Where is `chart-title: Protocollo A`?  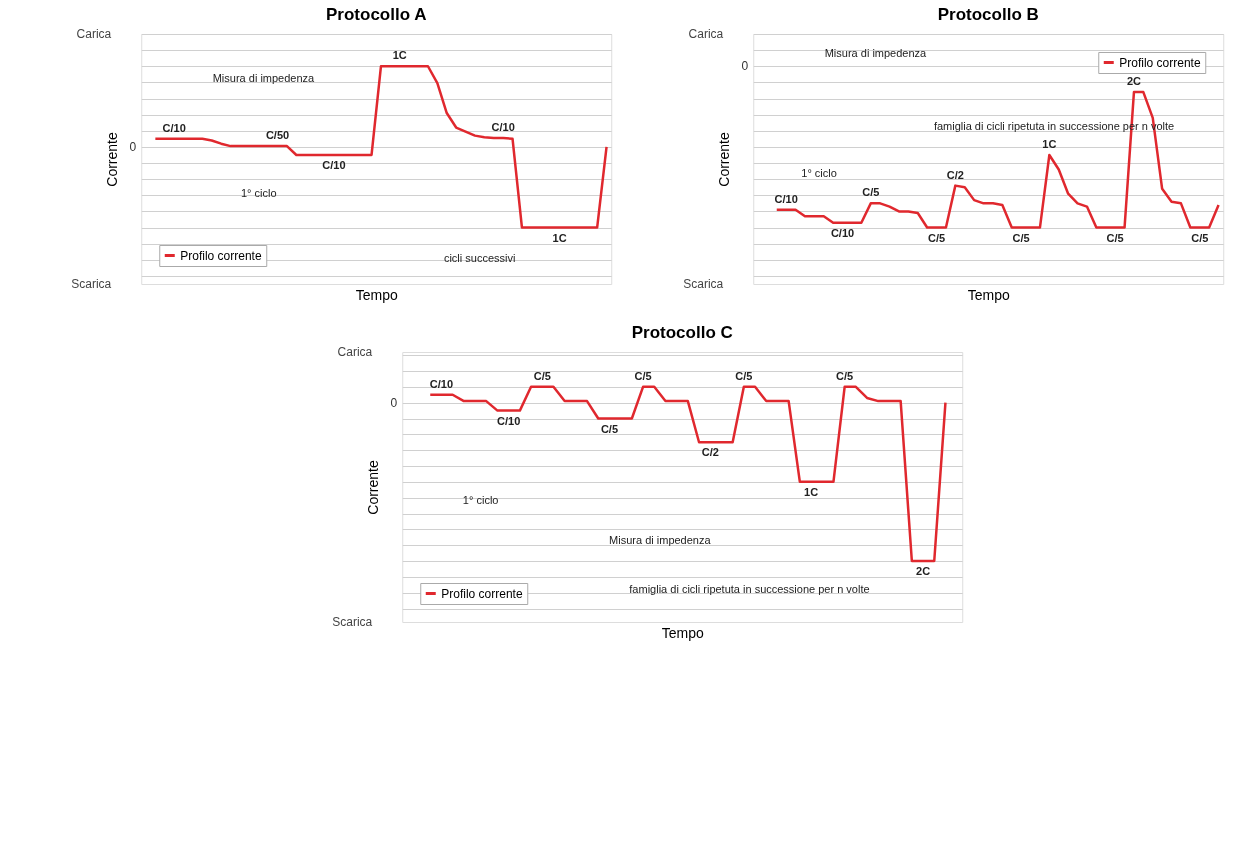
chart-title: Protocollo A is located at coordinates (376, 14).